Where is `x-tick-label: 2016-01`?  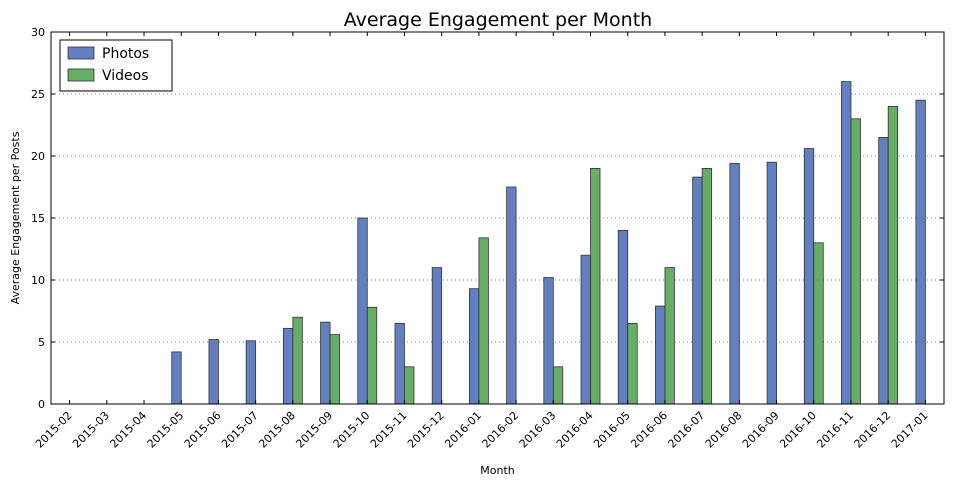
x-tick-label: 2016-01 is located at coordinates (463, 430).